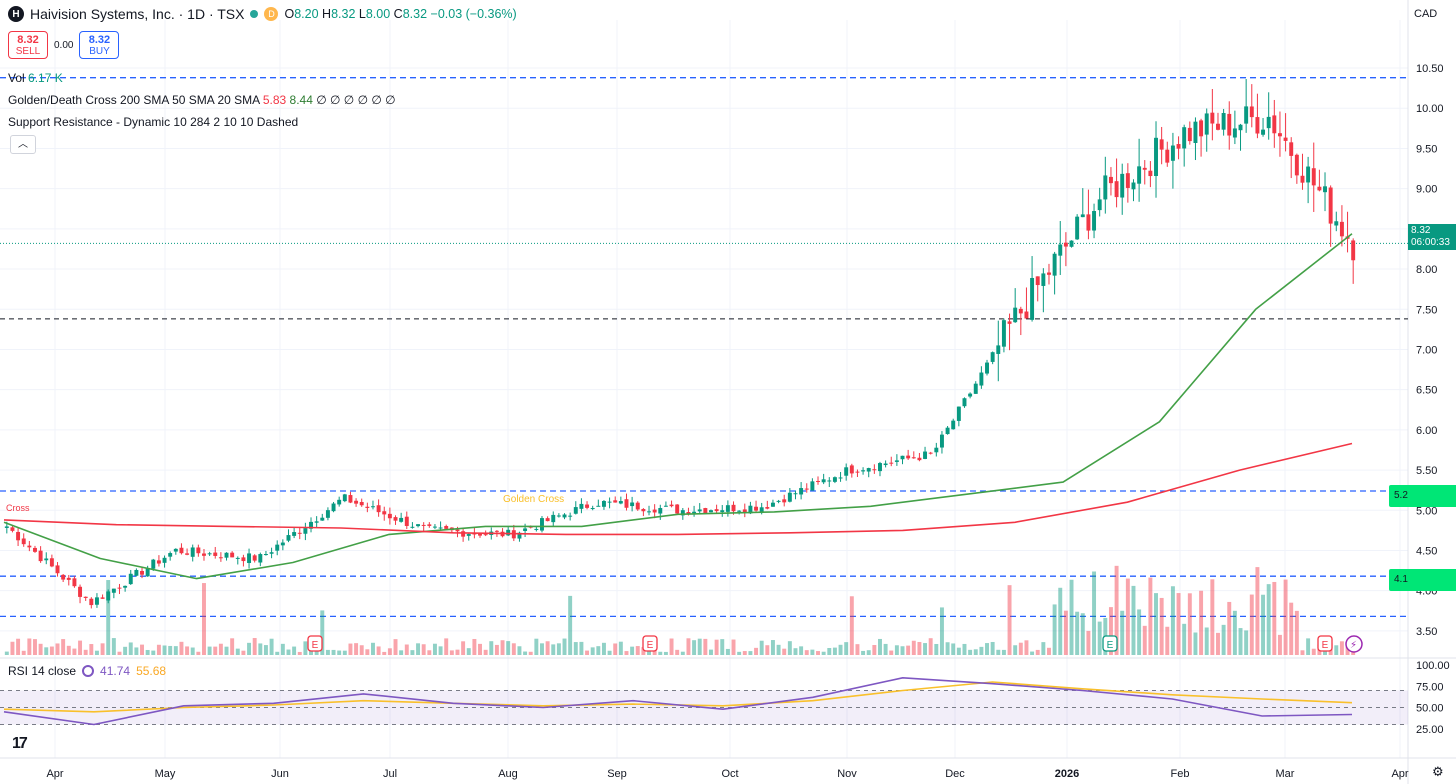  What do you see at coordinates (847, 774) in the screenshot?
I see `time-tick-label: Nov` at bounding box center [847, 774].